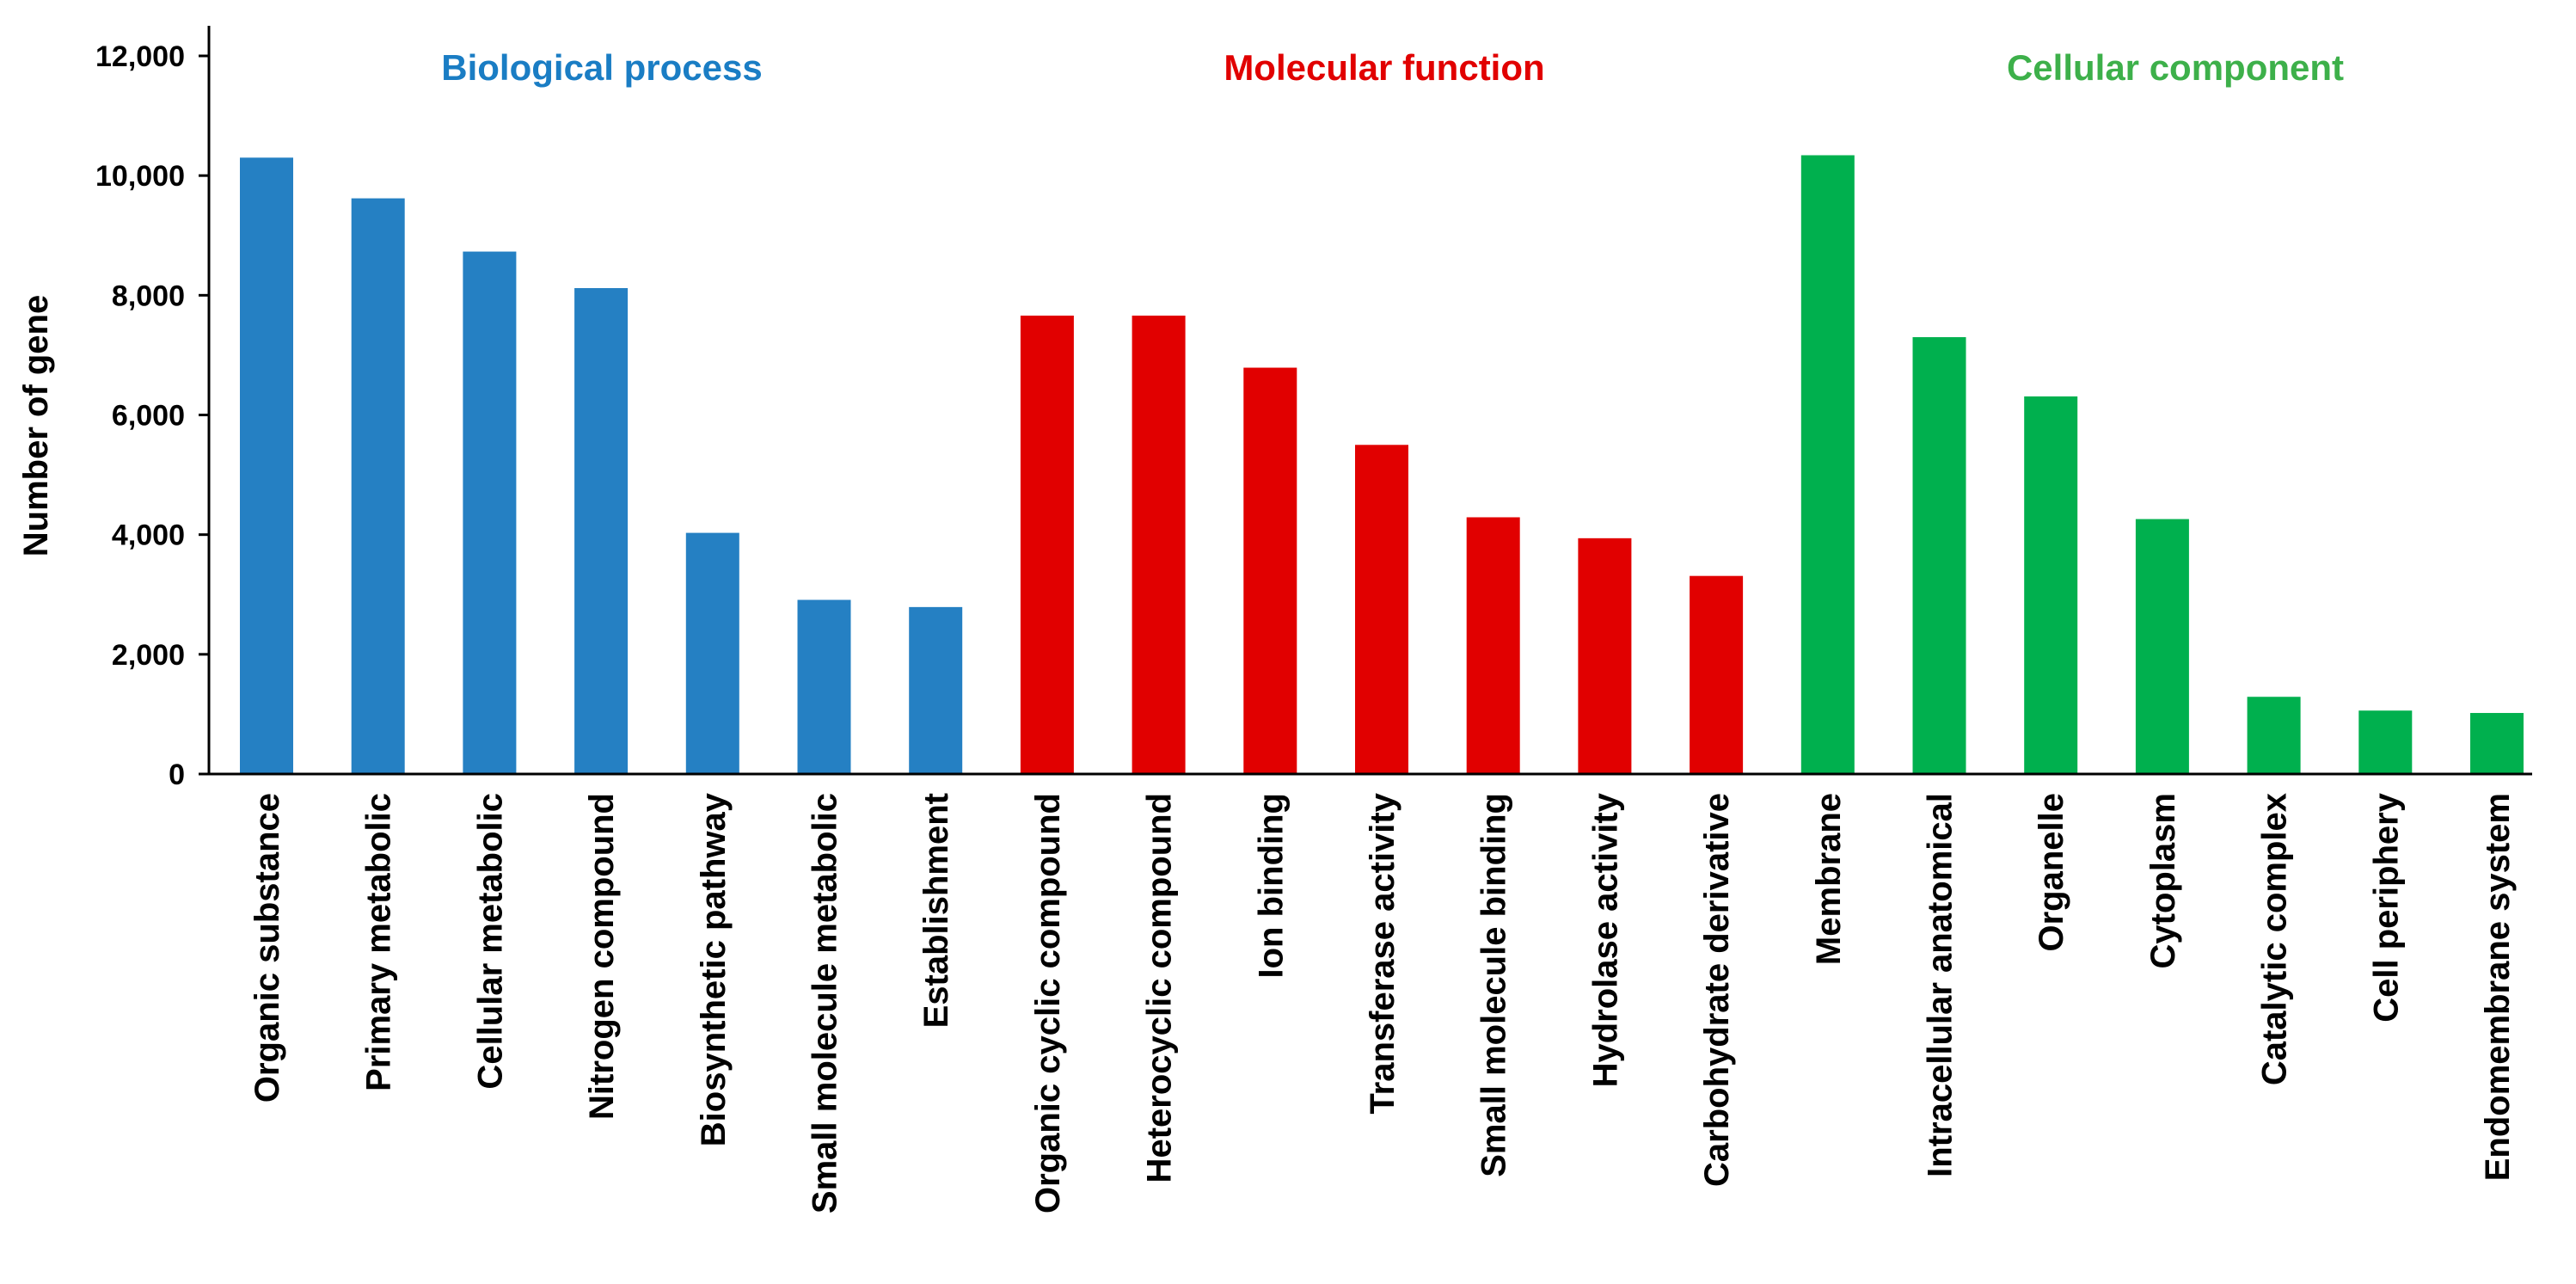  What do you see at coordinates (2498, 987) in the screenshot?
I see `x-tick-label: Endomembrane system` at bounding box center [2498, 987].